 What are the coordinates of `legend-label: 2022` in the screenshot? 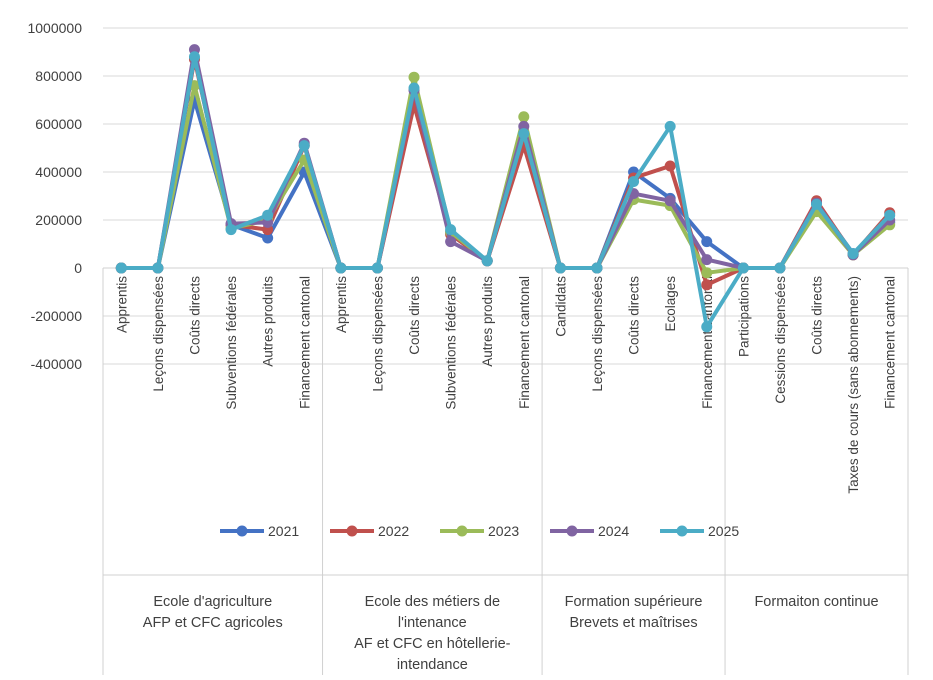 It's located at (393, 531).